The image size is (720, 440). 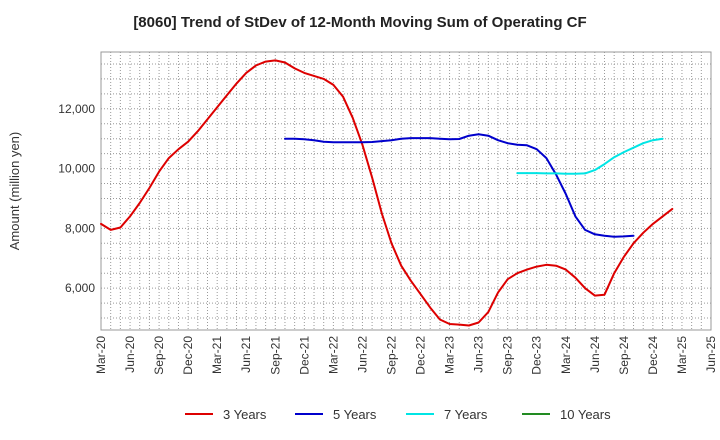 I want to click on series-line-7-years, so click(x=590, y=156).